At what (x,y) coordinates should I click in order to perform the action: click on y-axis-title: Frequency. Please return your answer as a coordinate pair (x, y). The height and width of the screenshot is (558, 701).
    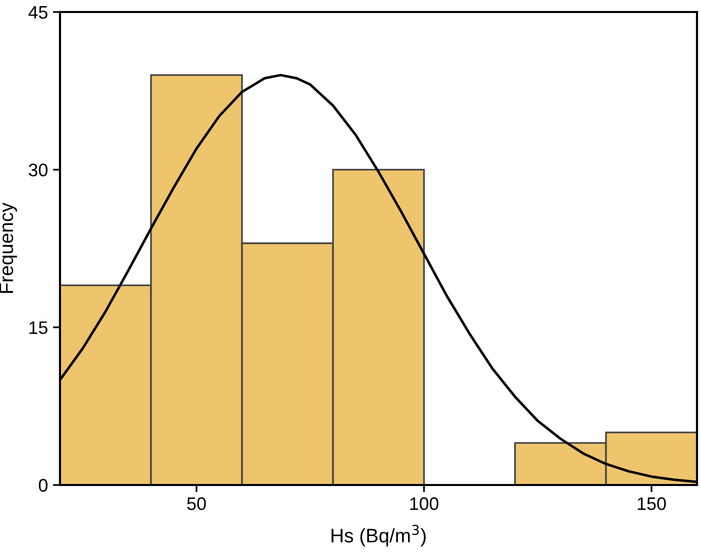
    Looking at the image, I should click on (8, 247).